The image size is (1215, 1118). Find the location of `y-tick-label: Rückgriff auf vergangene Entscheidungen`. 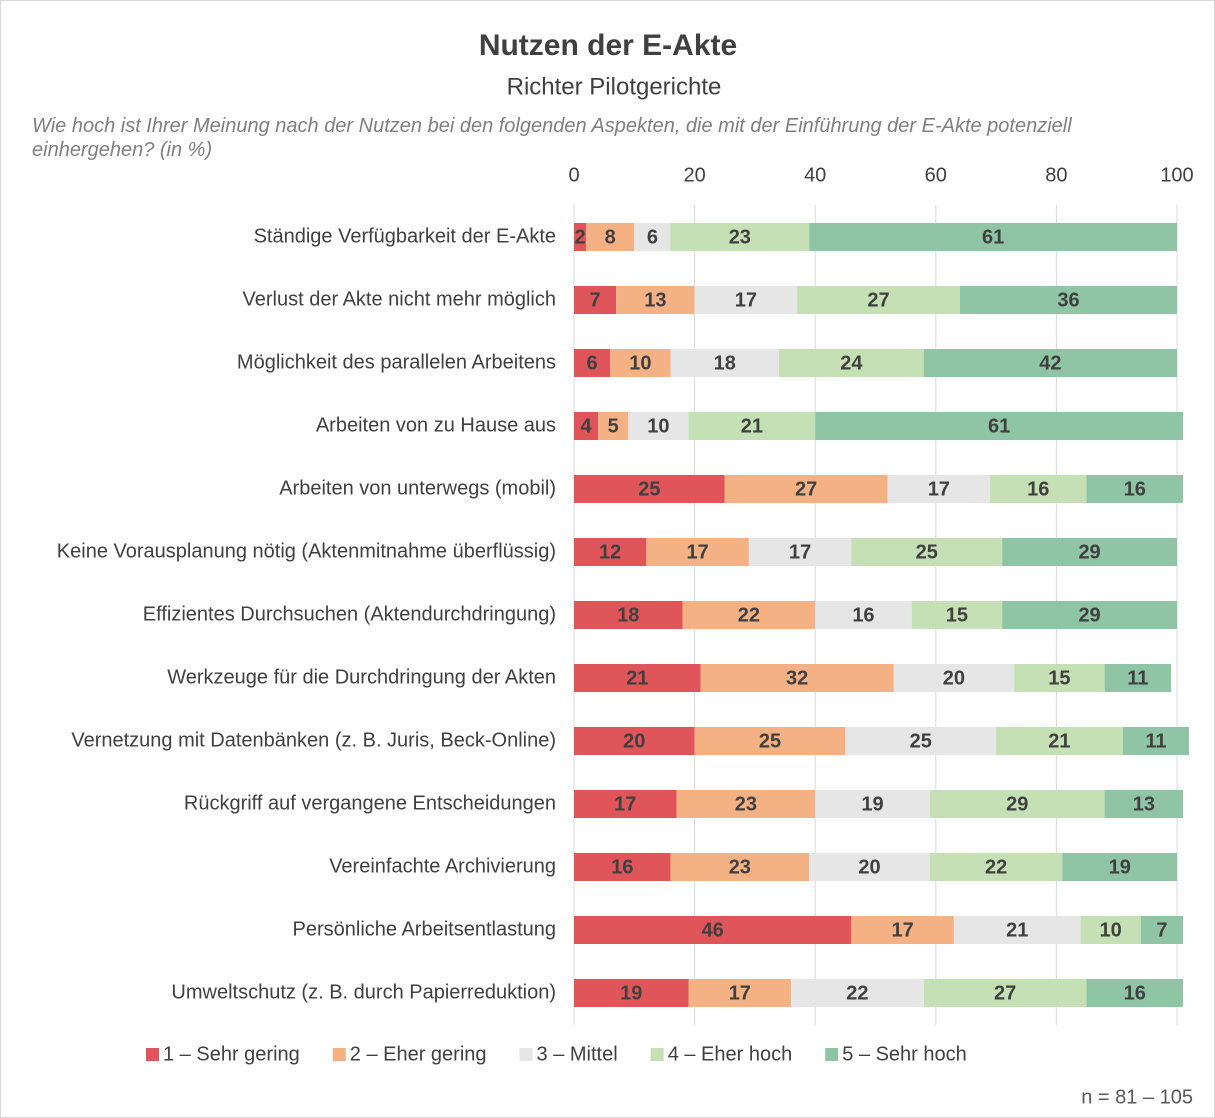

y-tick-label: Rückgriff auf vergangene Entscheidungen is located at coordinates (370, 803).